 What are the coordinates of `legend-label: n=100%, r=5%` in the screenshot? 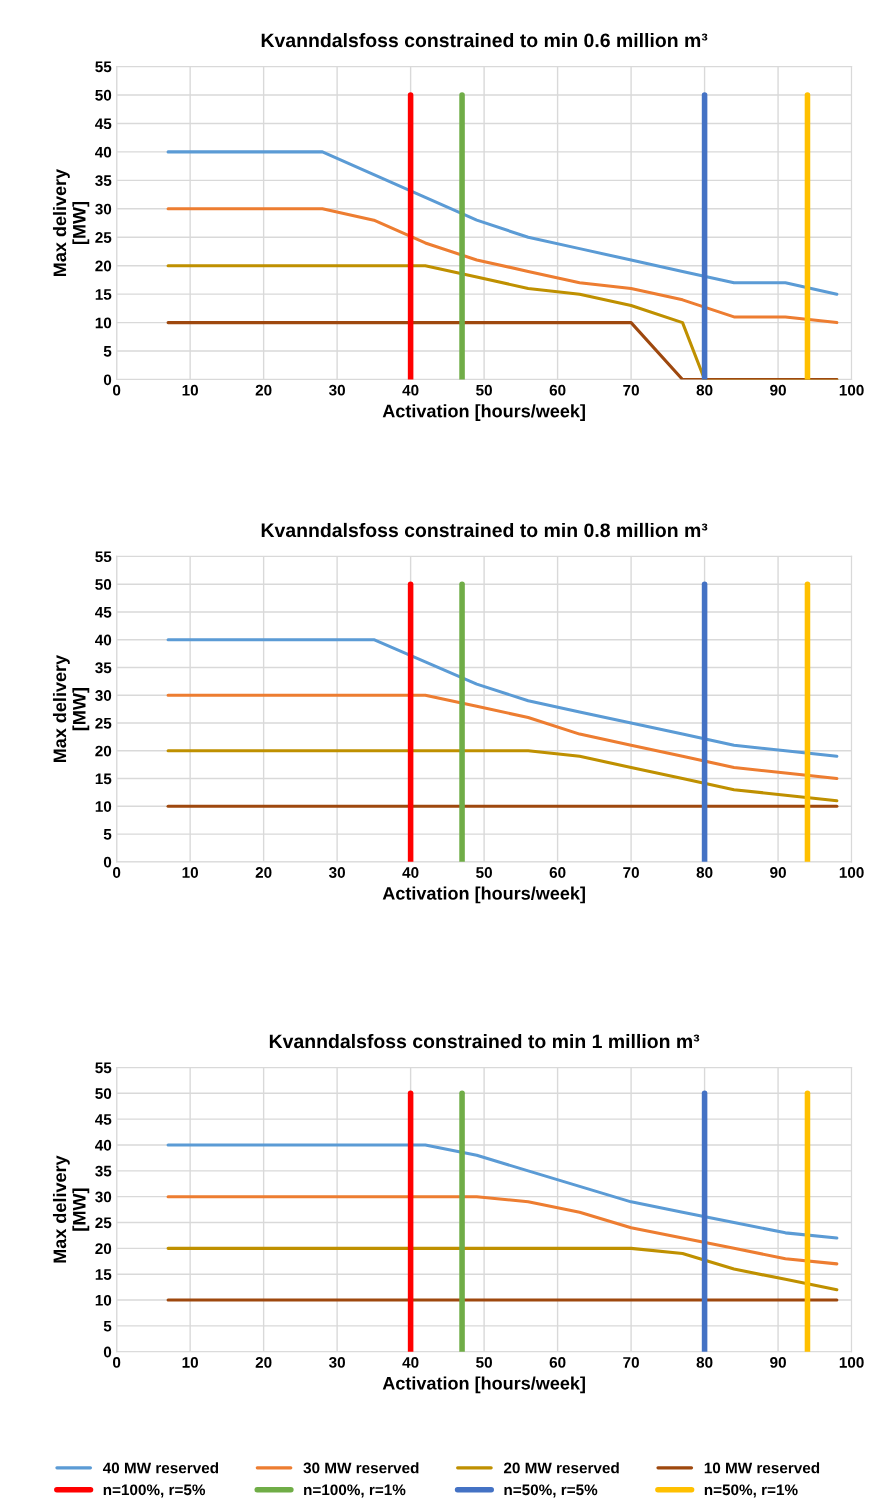 It's located at (154, 1491).